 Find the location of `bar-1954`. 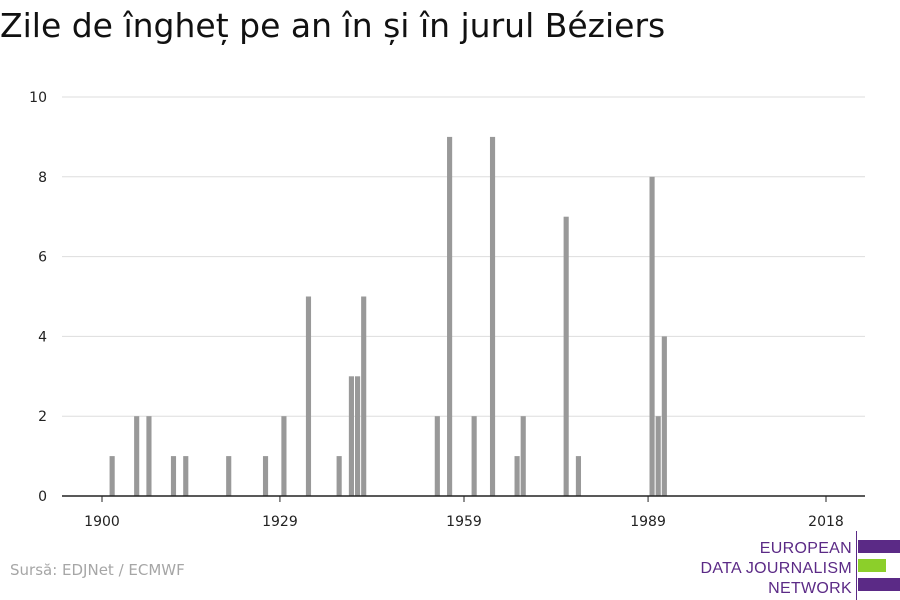

bar-1954 is located at coordinates (437, 456).